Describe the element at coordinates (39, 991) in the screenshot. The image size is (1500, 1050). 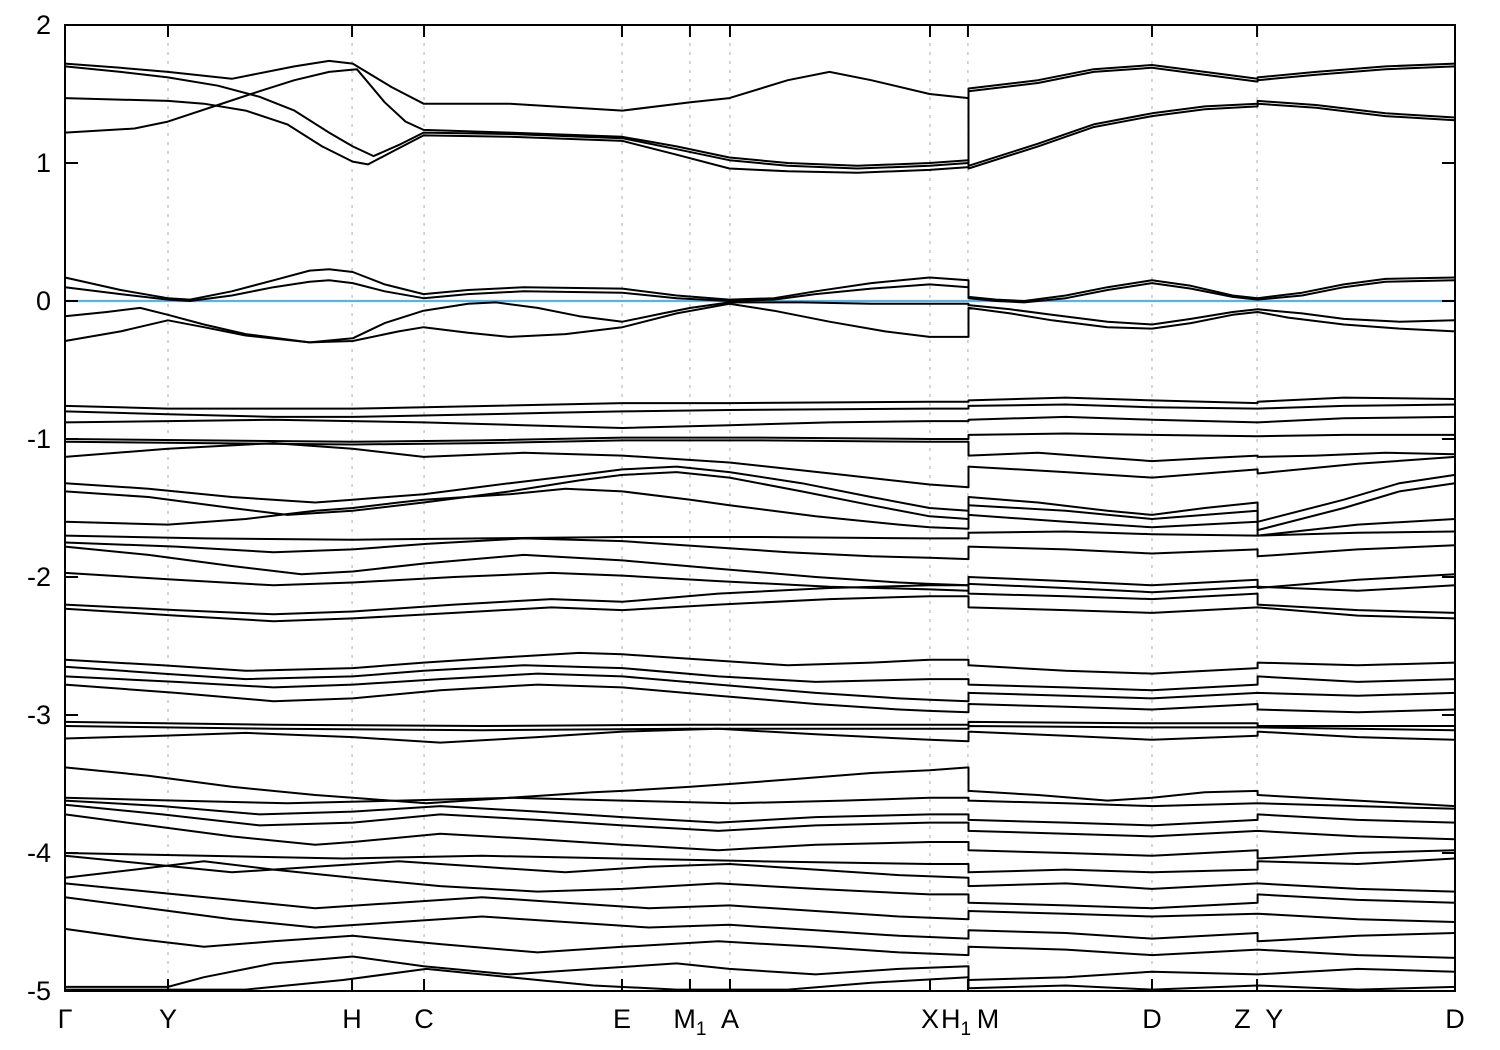
I see `y-axis-tick-label: -5` at that location.